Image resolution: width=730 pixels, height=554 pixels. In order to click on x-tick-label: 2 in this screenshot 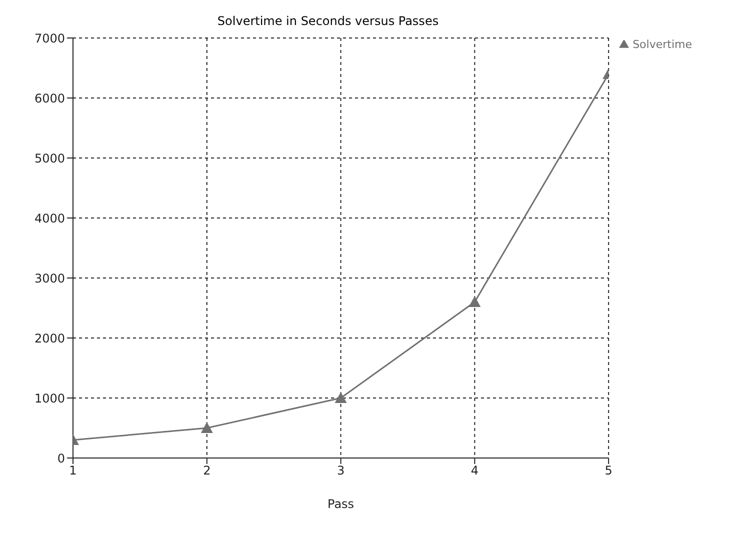, I will do `click(207, 471)`.